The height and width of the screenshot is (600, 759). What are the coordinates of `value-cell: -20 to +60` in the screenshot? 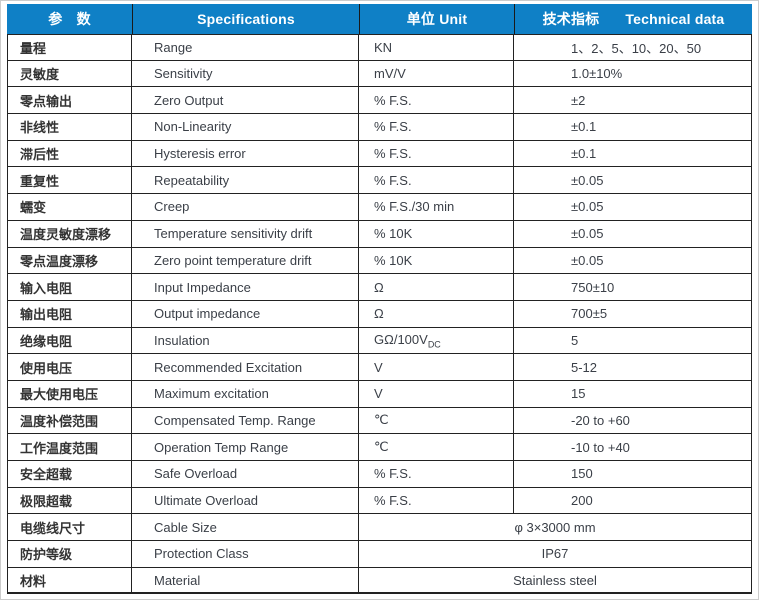 It's located at (633, 421).